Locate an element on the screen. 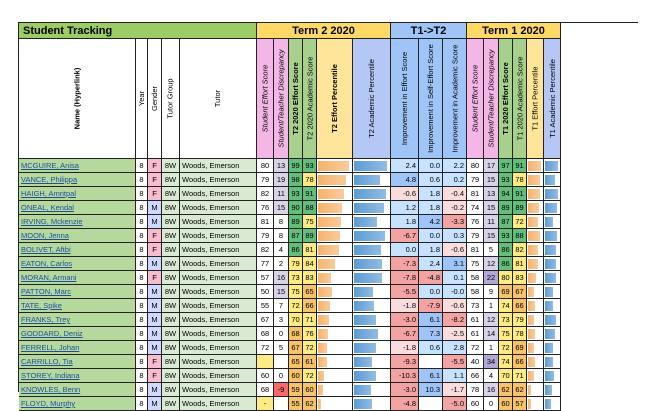  cell-ds-text: 0.0 is located at coordinates (434, 165).